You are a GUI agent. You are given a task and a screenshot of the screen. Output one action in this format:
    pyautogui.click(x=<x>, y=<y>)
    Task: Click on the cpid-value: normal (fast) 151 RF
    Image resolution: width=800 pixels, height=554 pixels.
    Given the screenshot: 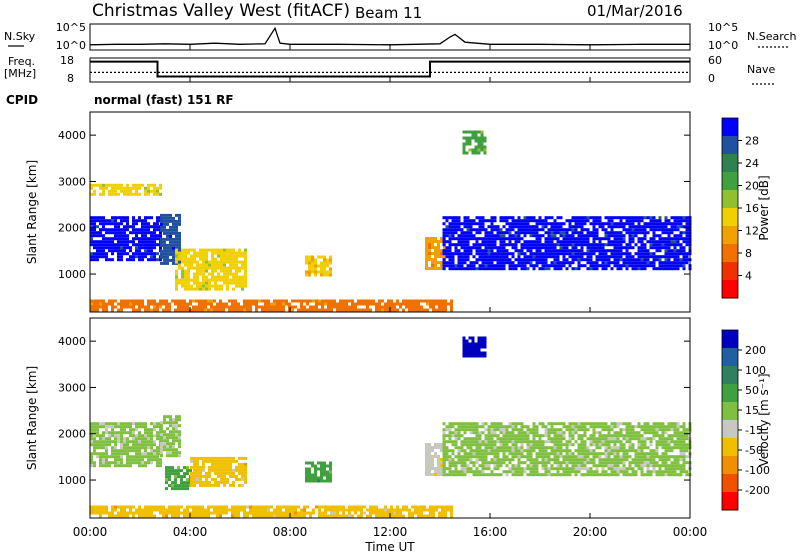 What is the action you would take?
    pyautogui.click(x=164, y=100)
    